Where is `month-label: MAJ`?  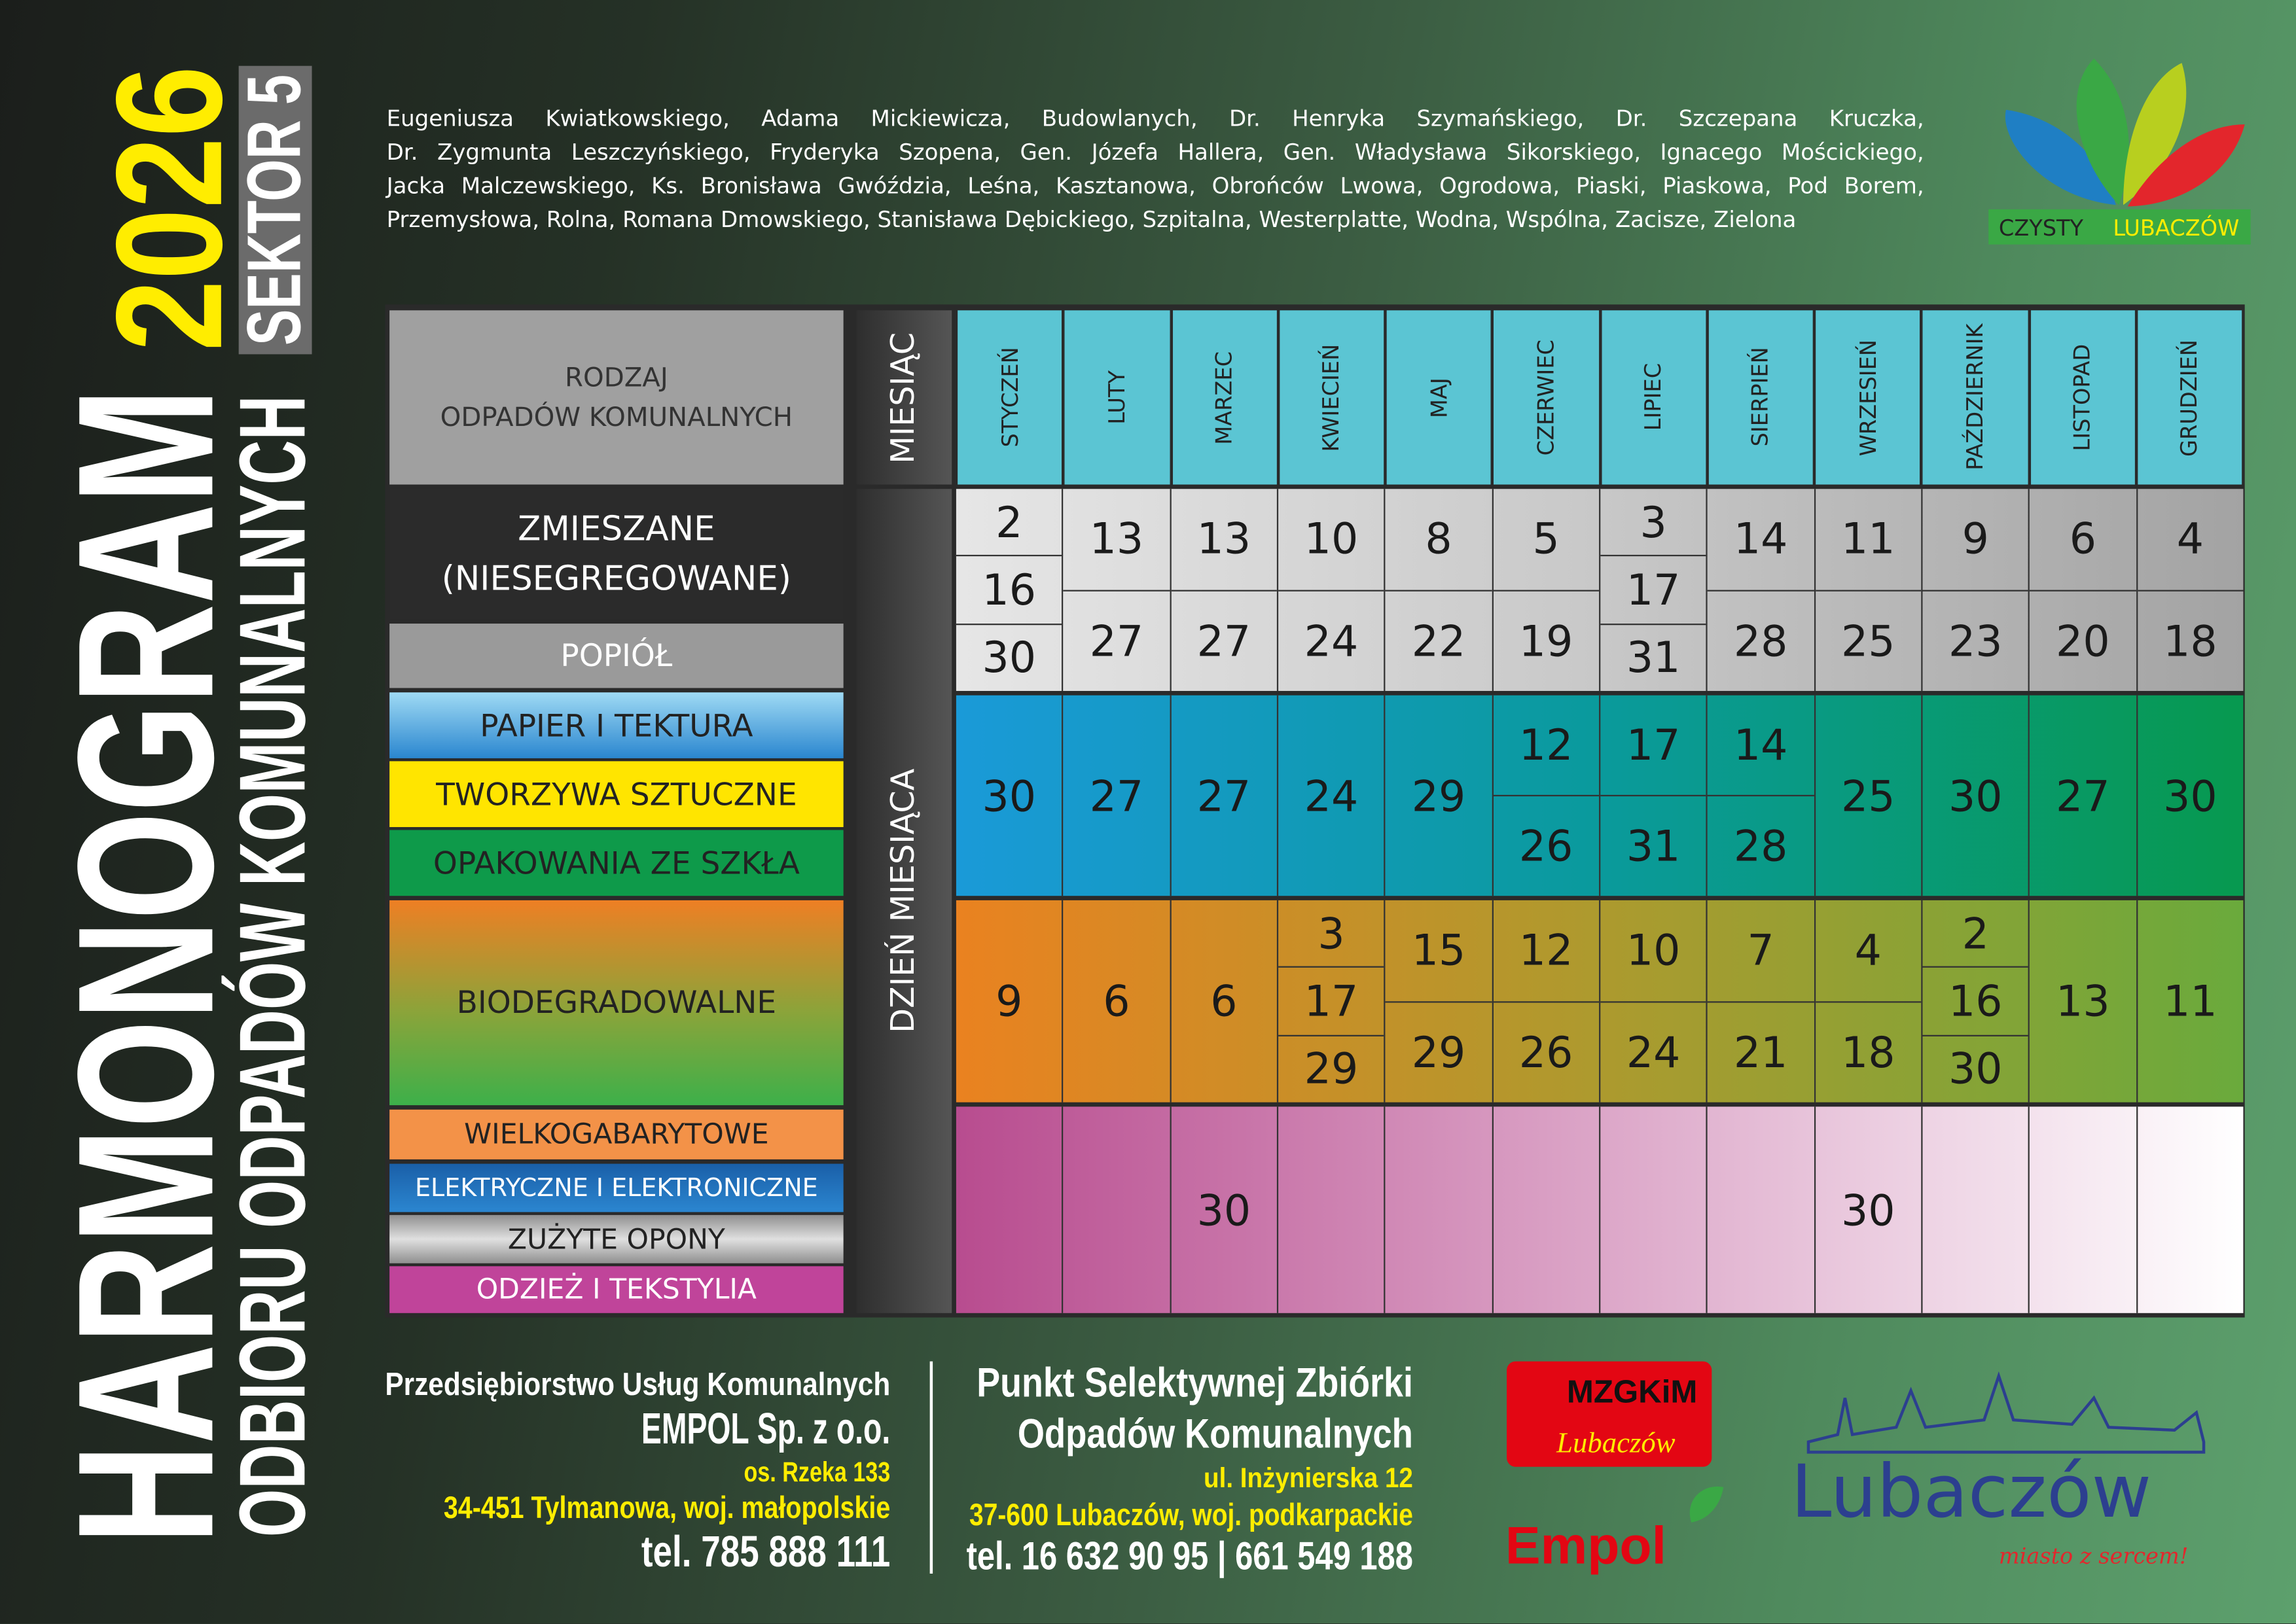 month-label: MAJ is located at coordinates (1439, 397).